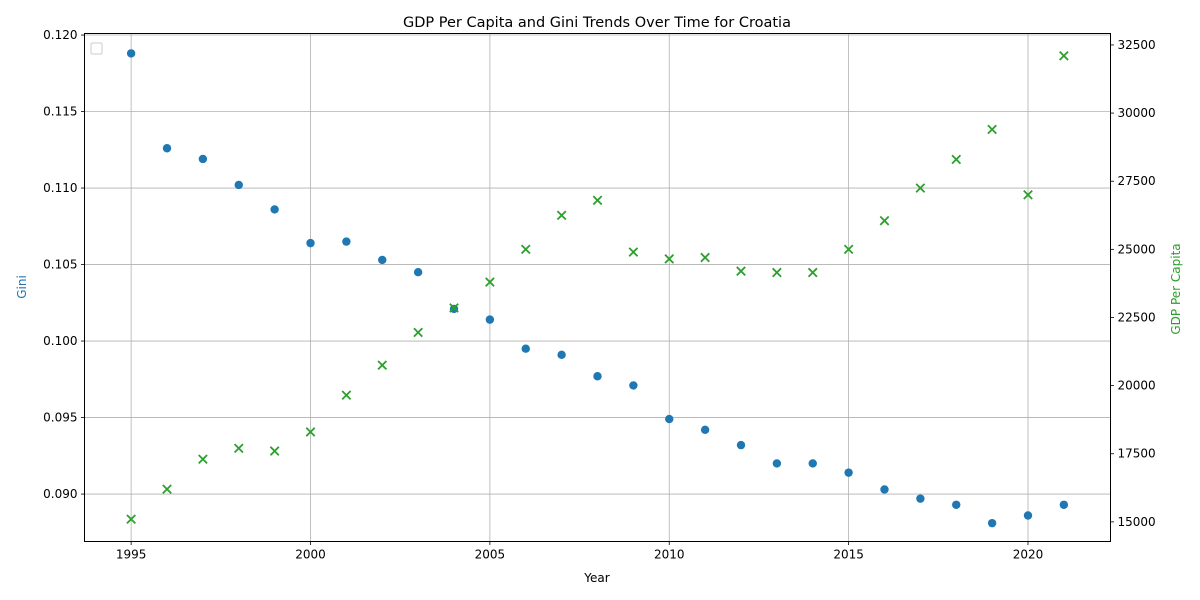 The height and width of the screenshot is (600, 1200). I want to click on legend-box, so click(96, 48).